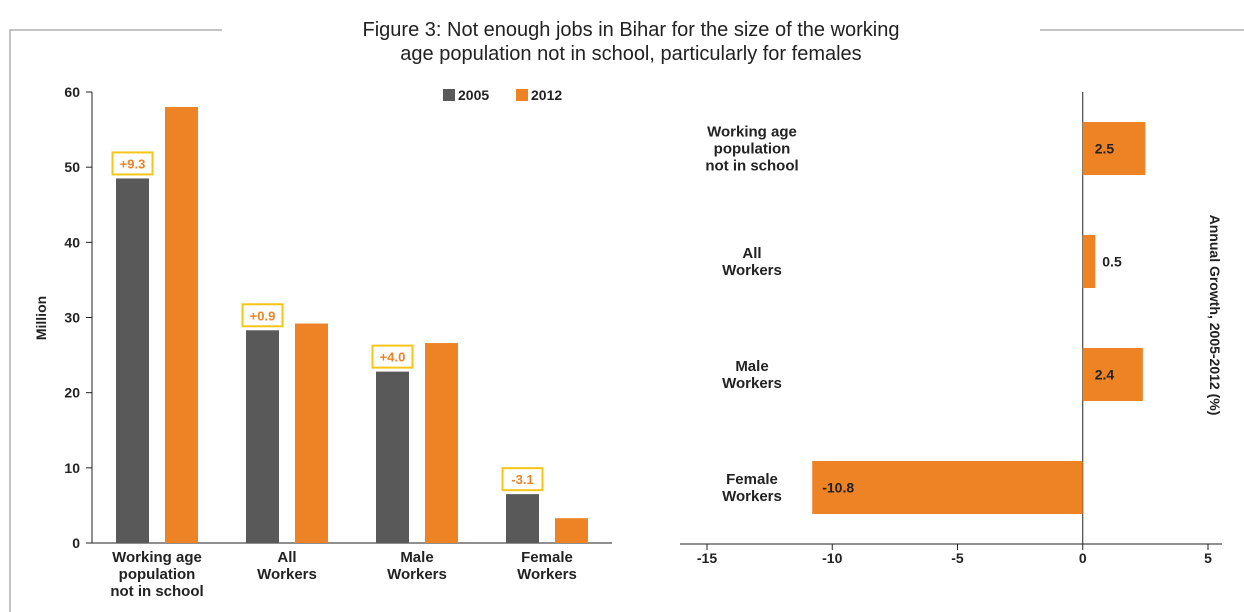 The image size is (1244, 612). I want to click on growth-value-label: 2.4, so click(1105, 375).